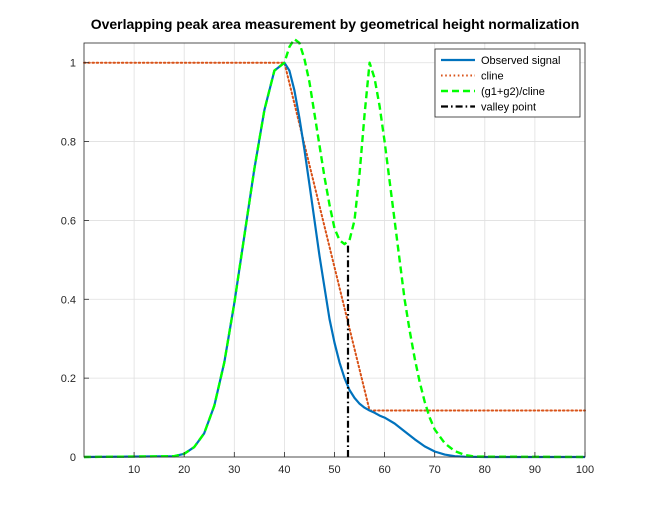  What do you see at coordinates (492, 77) in the screenshot?
I see `legend-label: cline` at bounding box center [492, 77].